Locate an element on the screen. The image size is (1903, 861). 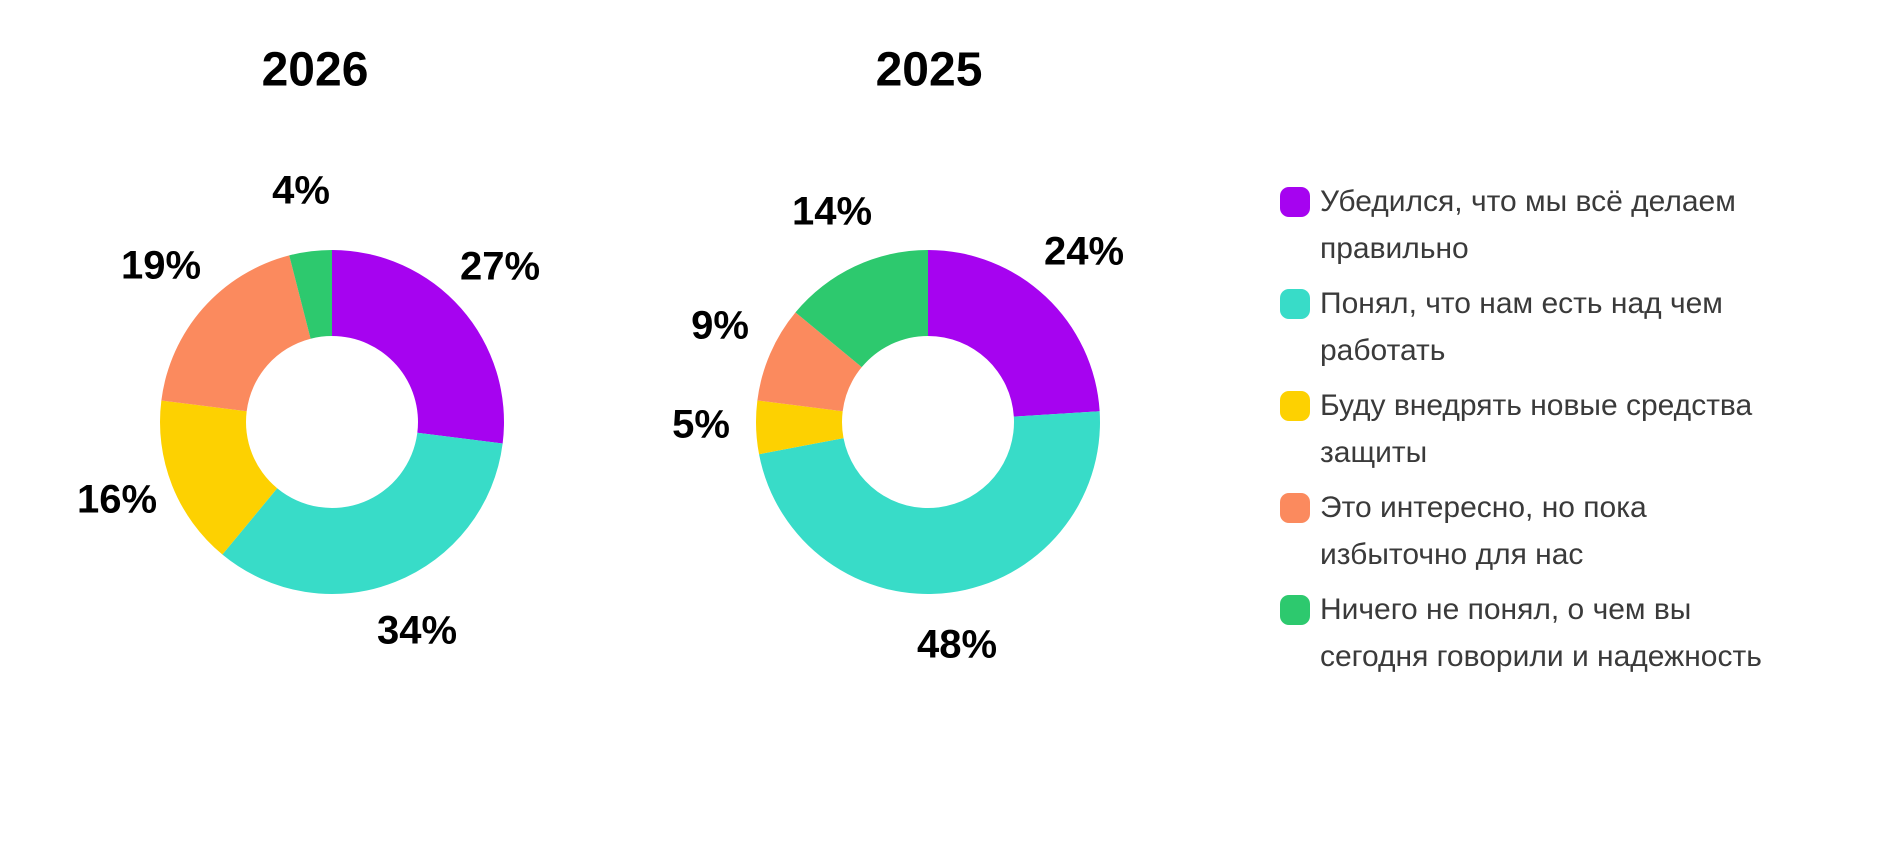
legend-swatch-teal-icon is located at coordinates (1295, 304).